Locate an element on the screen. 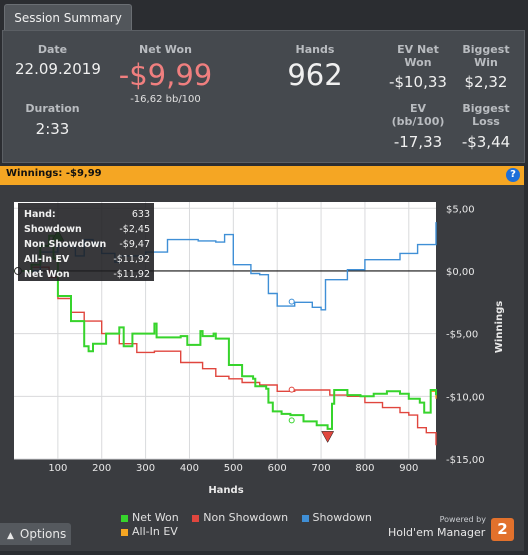 The height and width of the screenshot is (555, 528). ev-net-won-label: EV Net Won is located at coordinates (418, 56).